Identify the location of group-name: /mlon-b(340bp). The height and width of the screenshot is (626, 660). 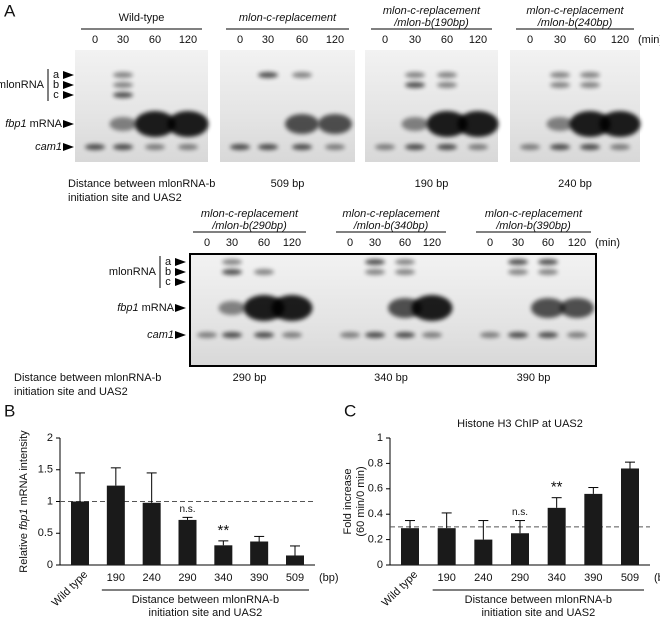
(391, 226).